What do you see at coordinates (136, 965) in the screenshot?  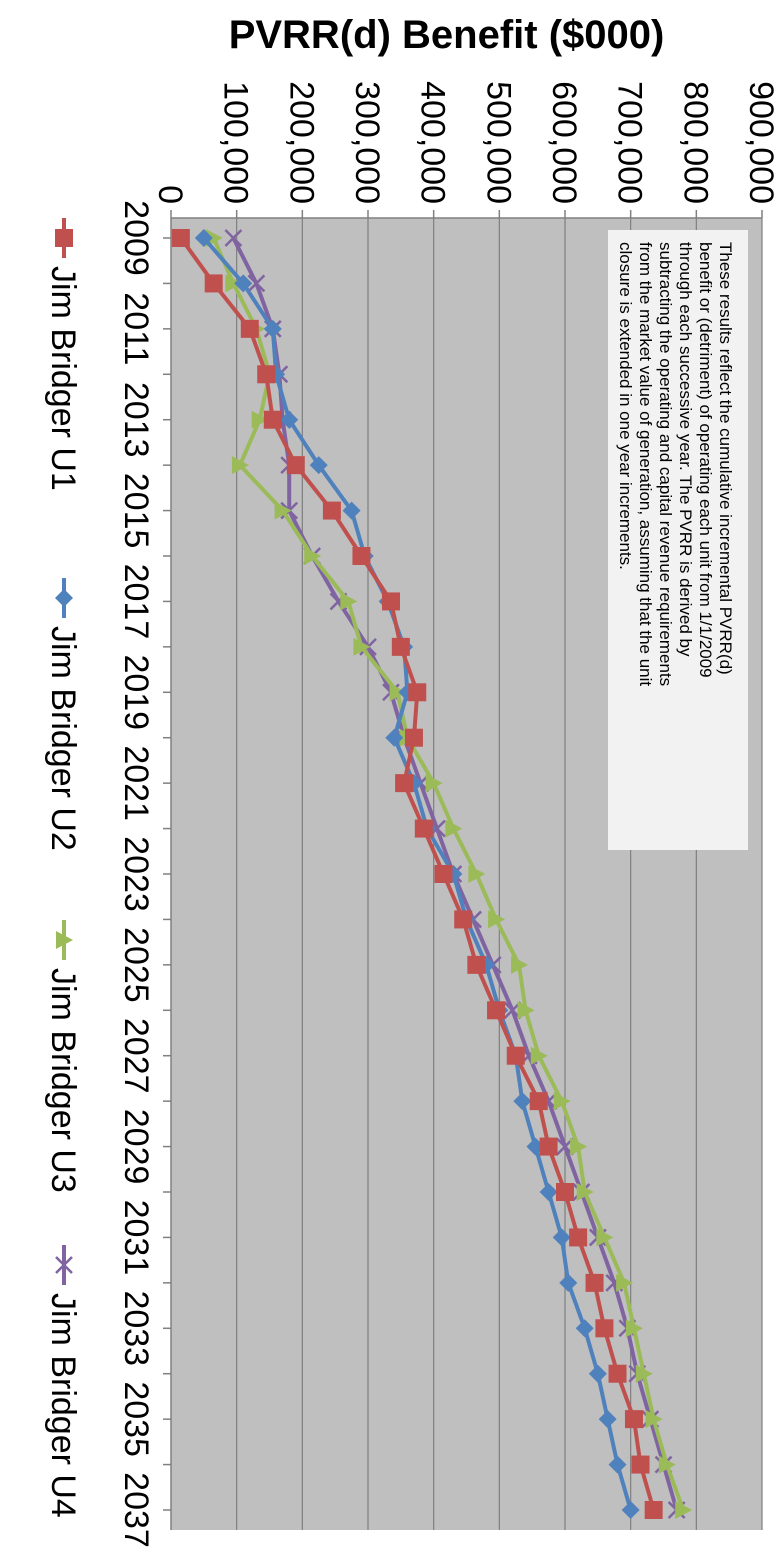 I see `x-tick-label: 2025` at bounding box center [136, 965].